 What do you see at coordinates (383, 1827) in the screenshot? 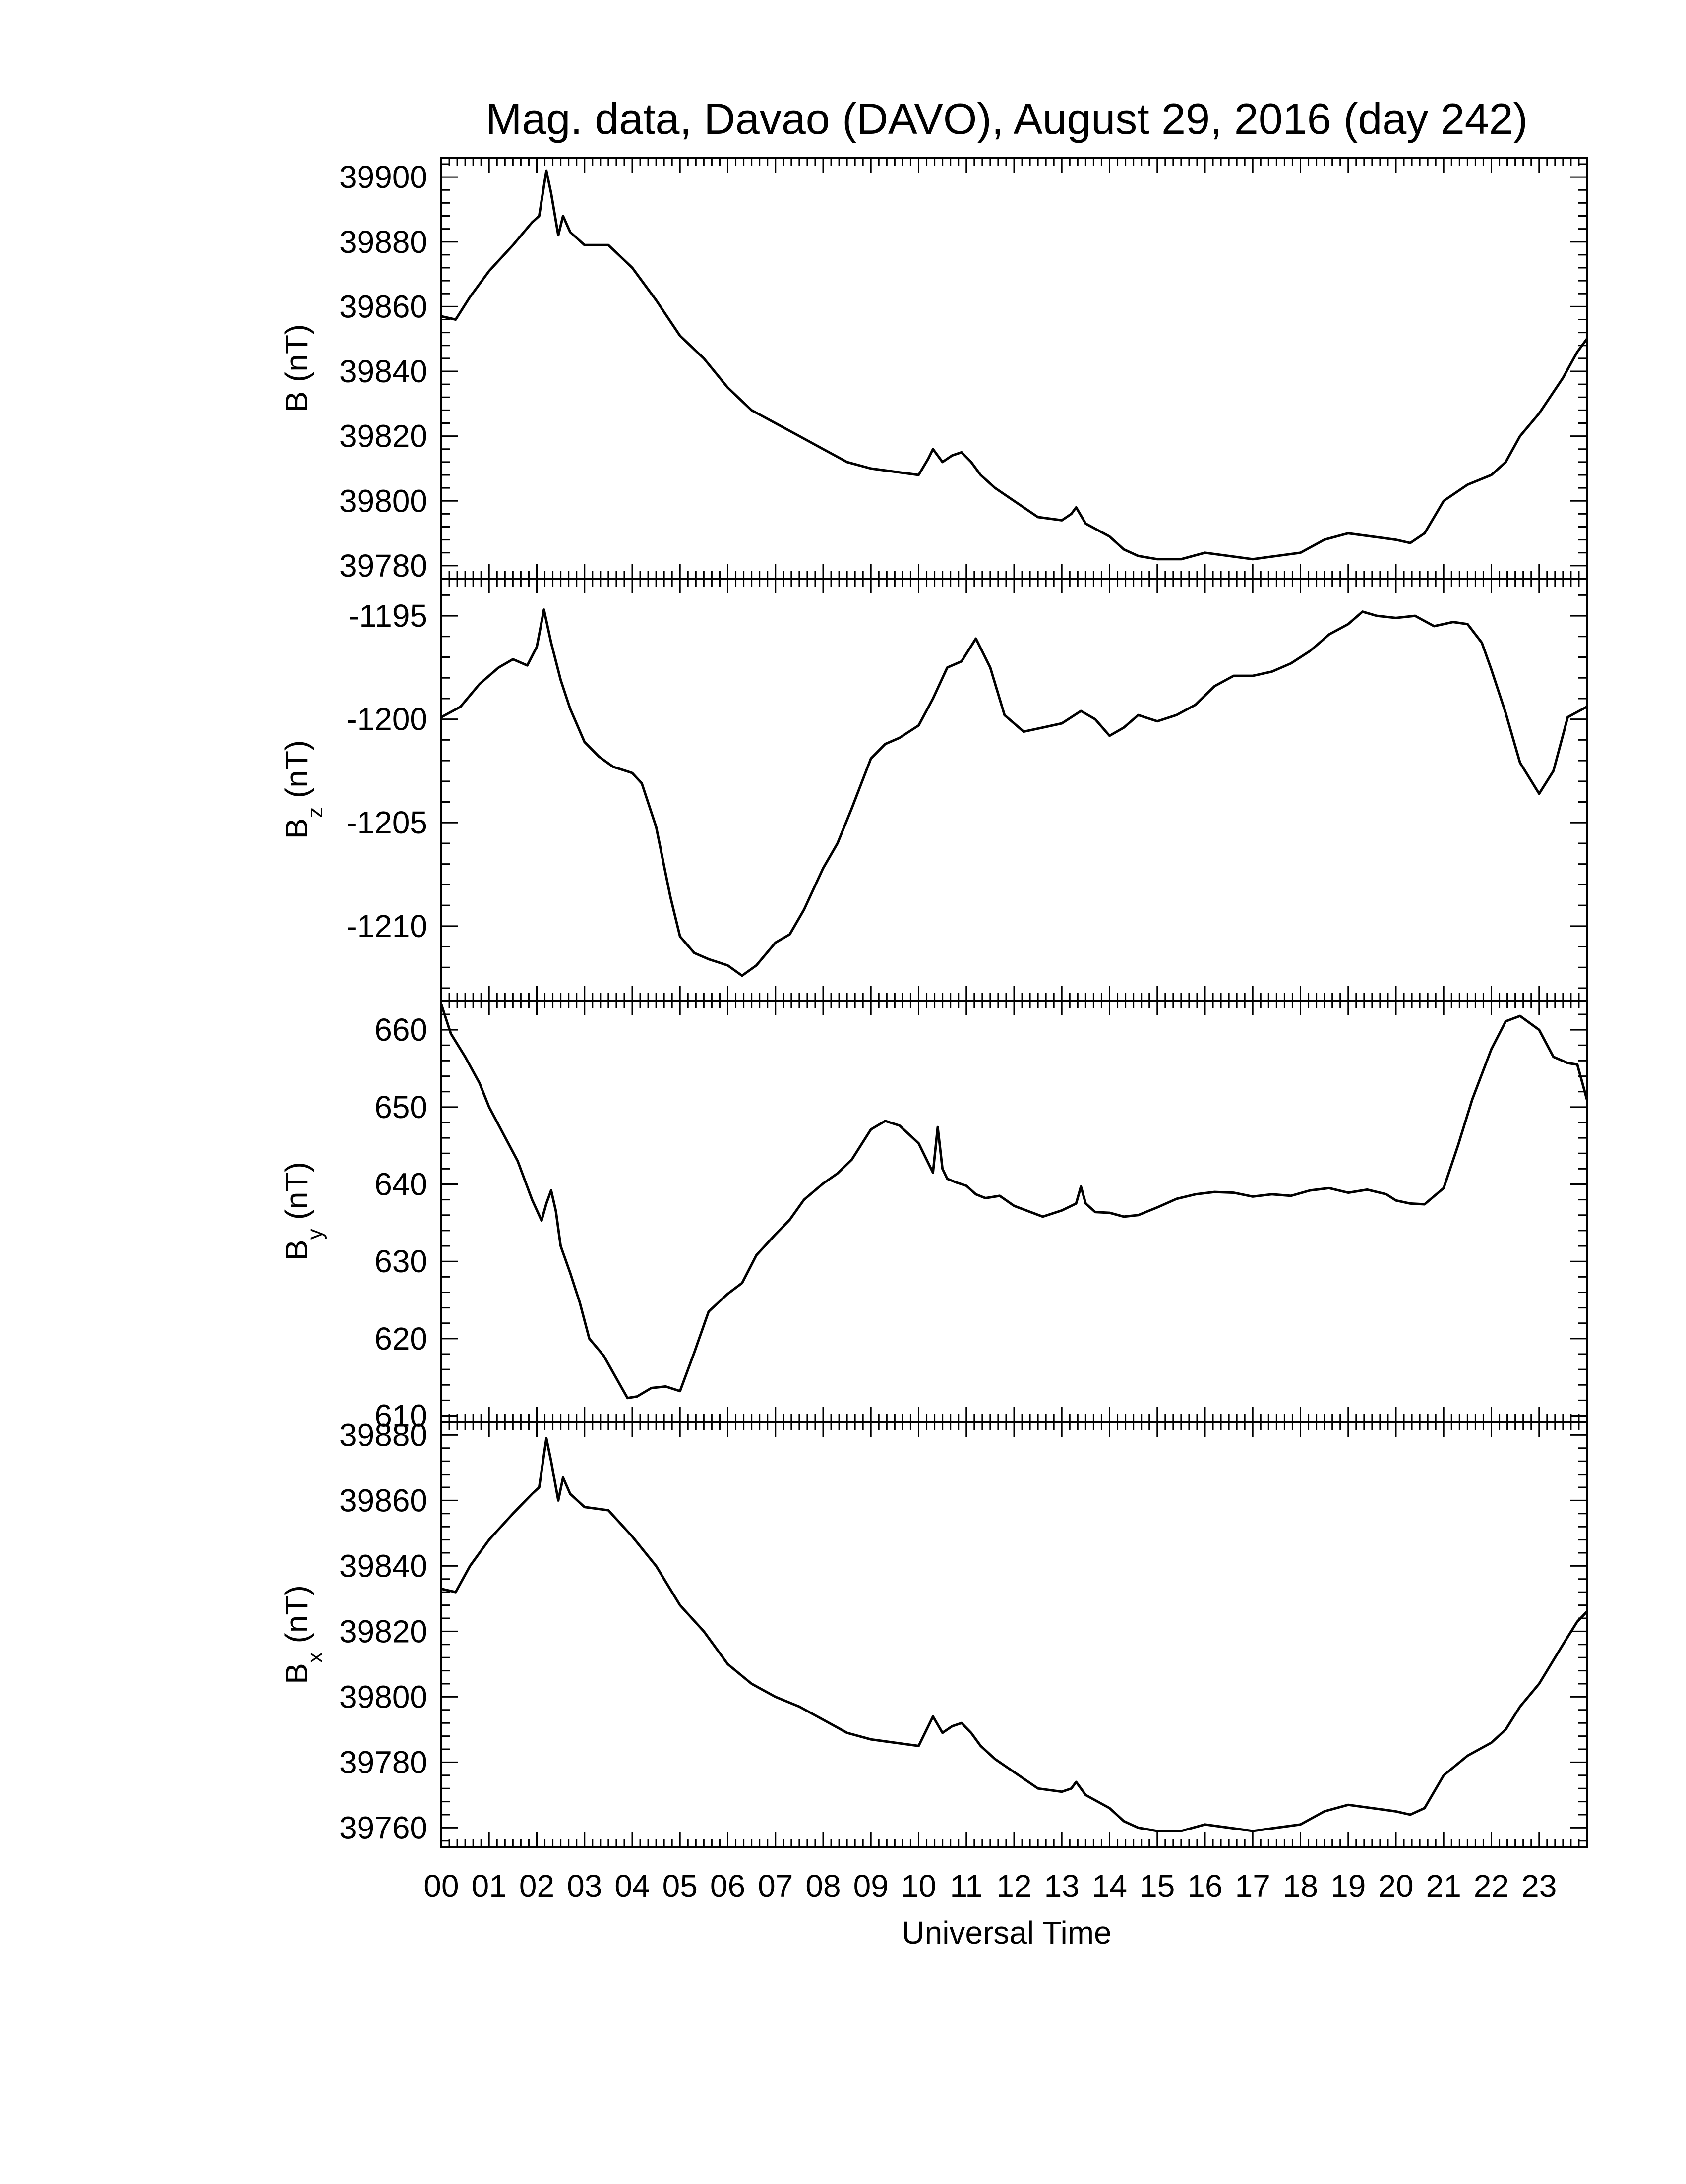
I see `y-tick-label-Bx: 39760` at bounding box center [383, 1827].